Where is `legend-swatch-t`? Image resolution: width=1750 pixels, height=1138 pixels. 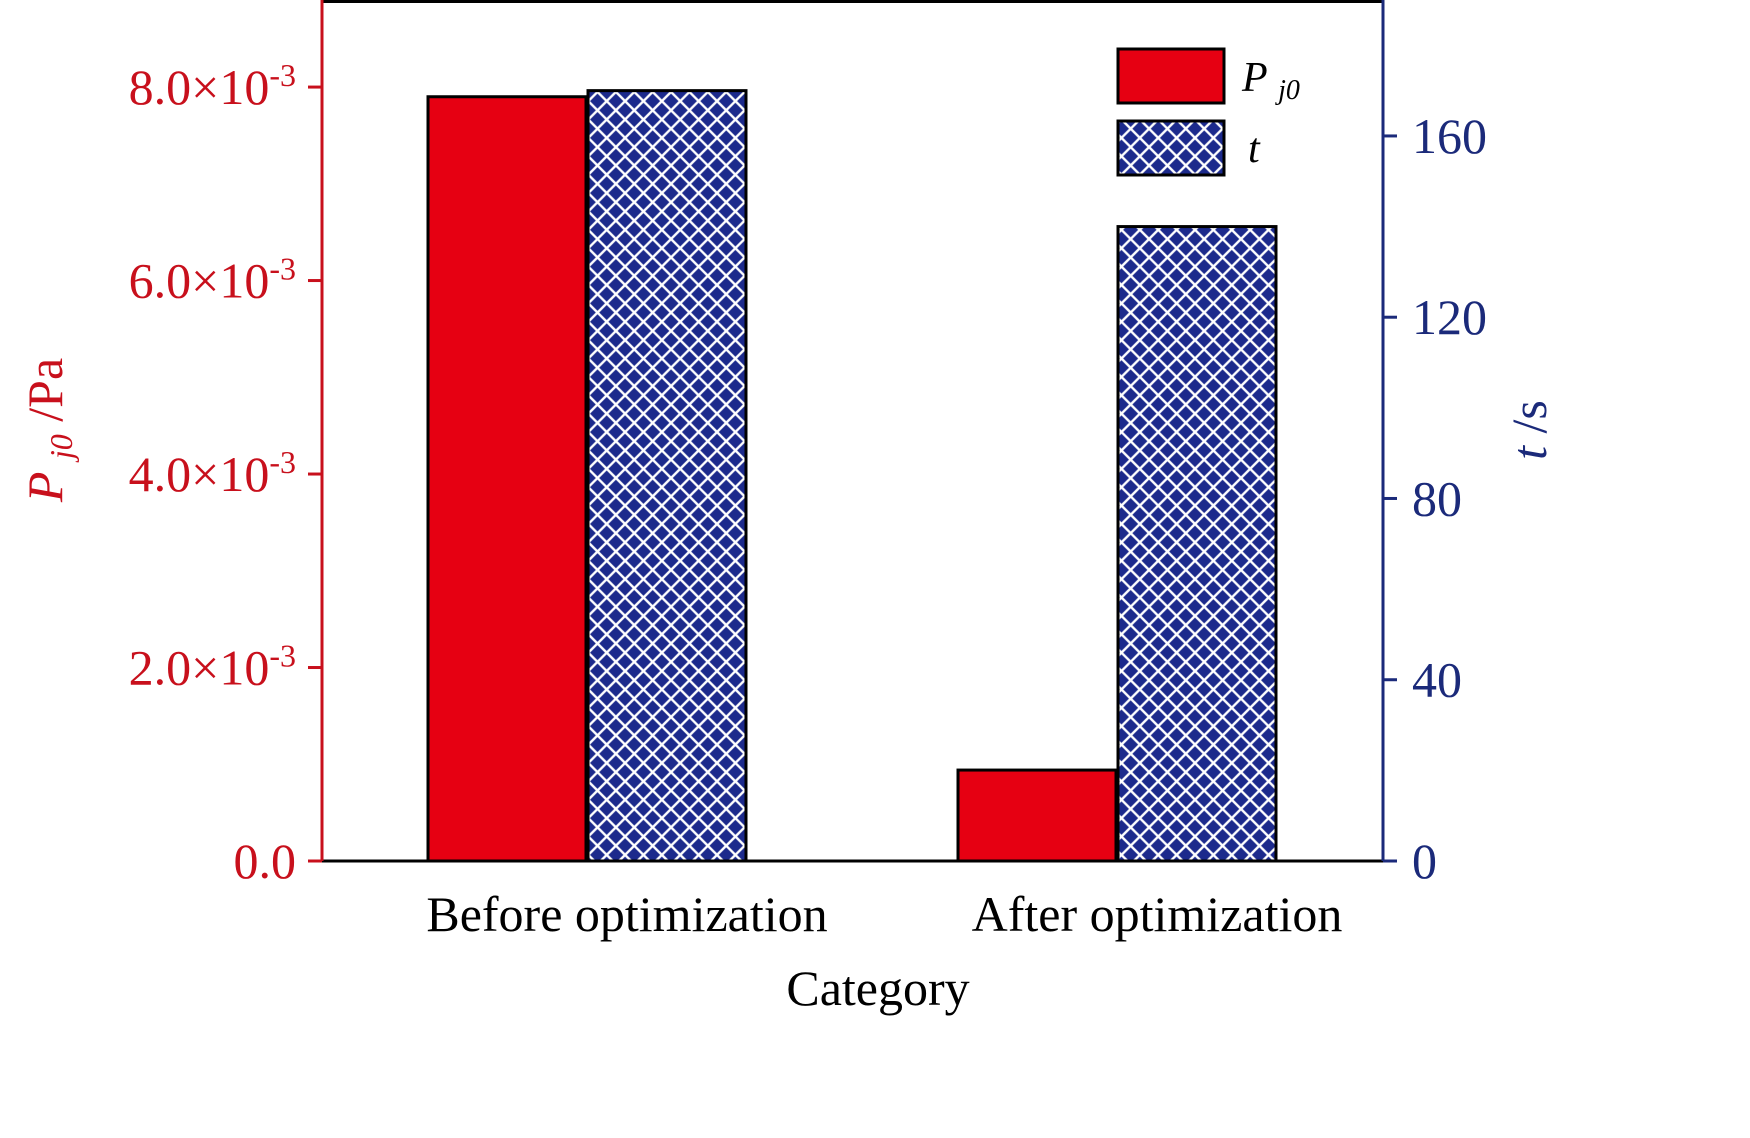
legend-swatch-t is located at coordinates (1171, 148).